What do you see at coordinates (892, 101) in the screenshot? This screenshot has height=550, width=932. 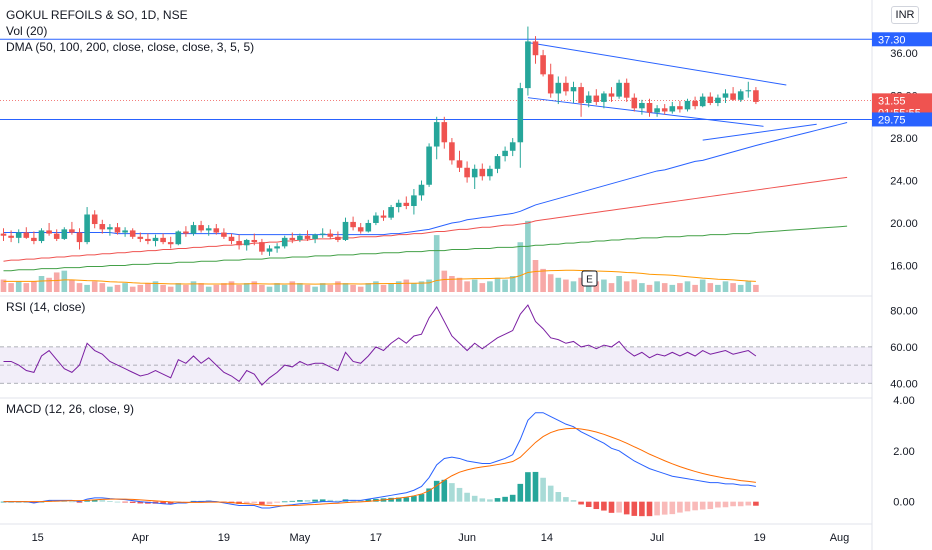 I see `price-tag-value: 31.55` at bounding box center [892, 101].